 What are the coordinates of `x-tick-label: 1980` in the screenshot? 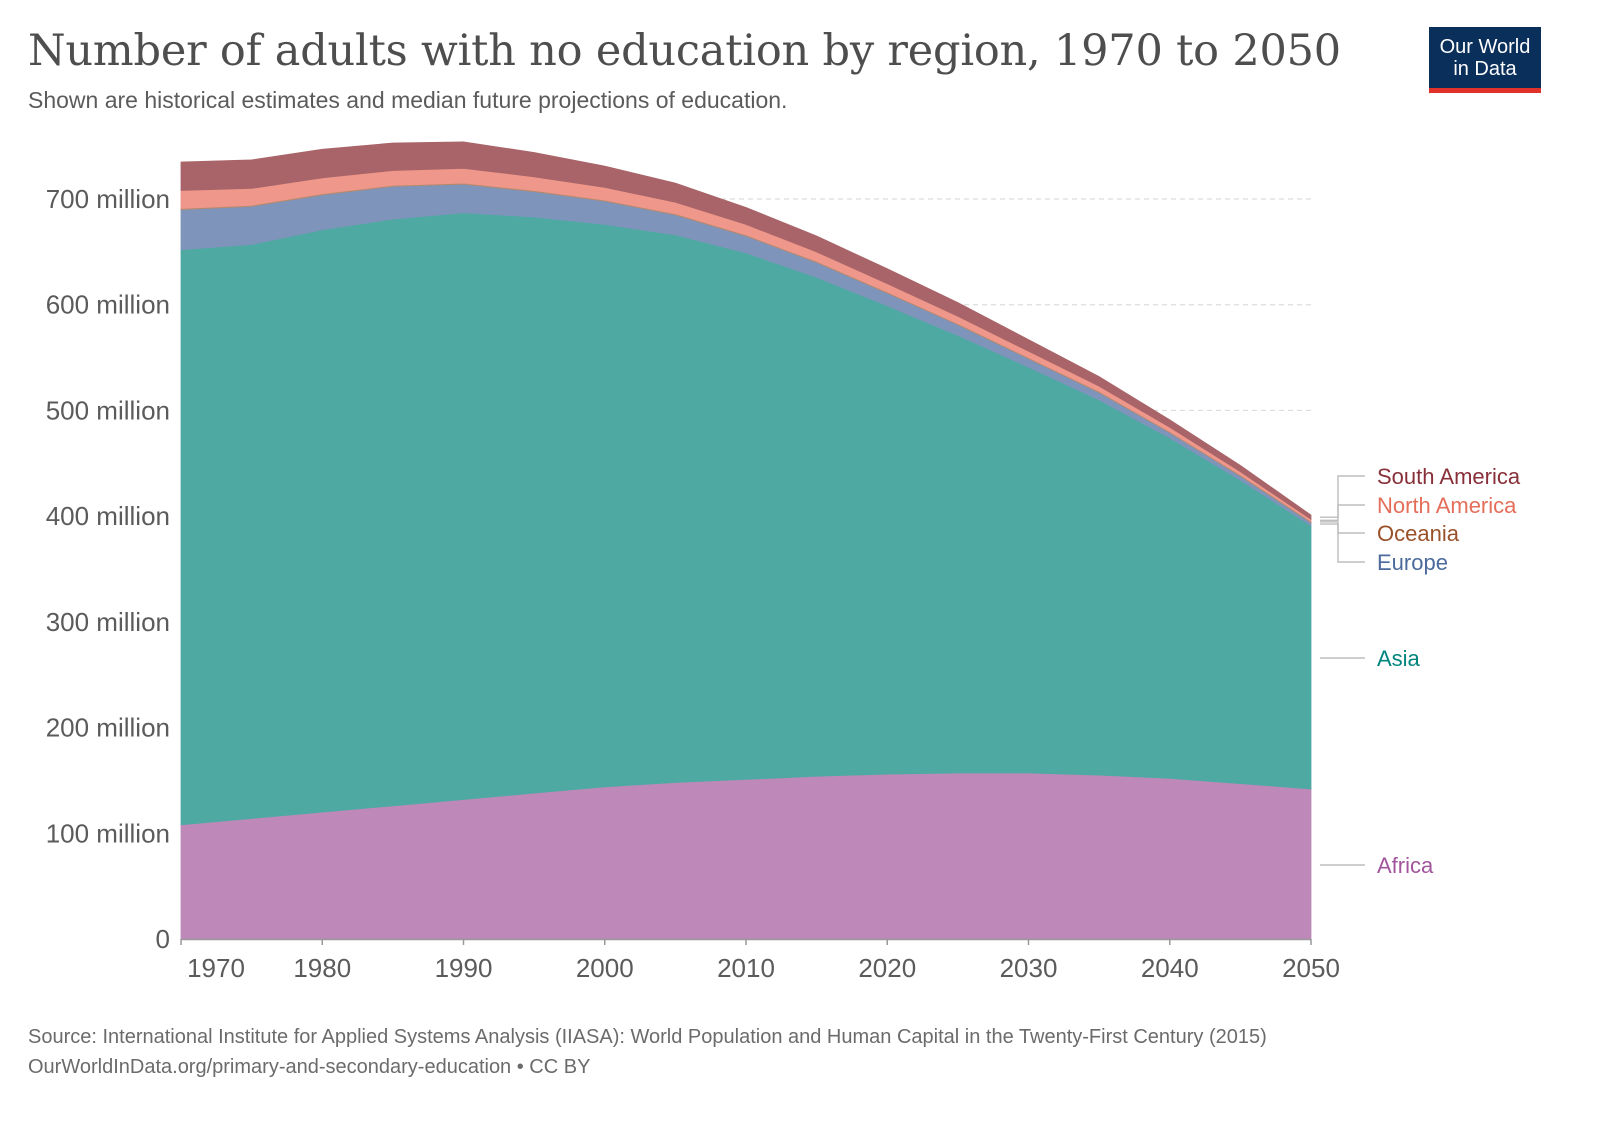 It's located at (322, 968).